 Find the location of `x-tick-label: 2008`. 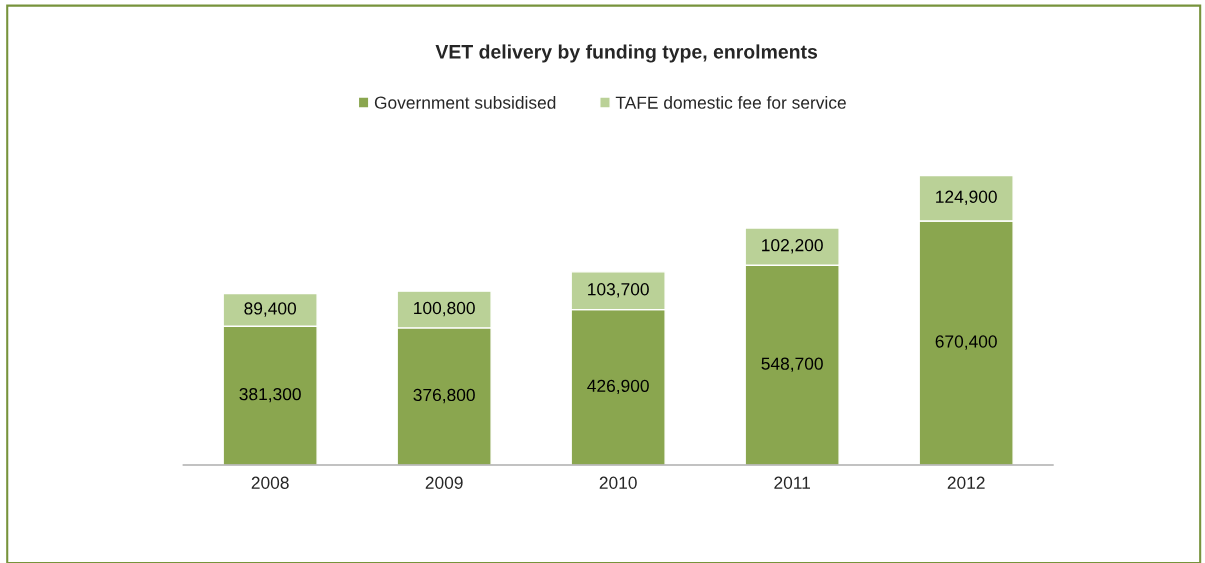

x-tick-label: 2008 is located at coordinates (270, 482).